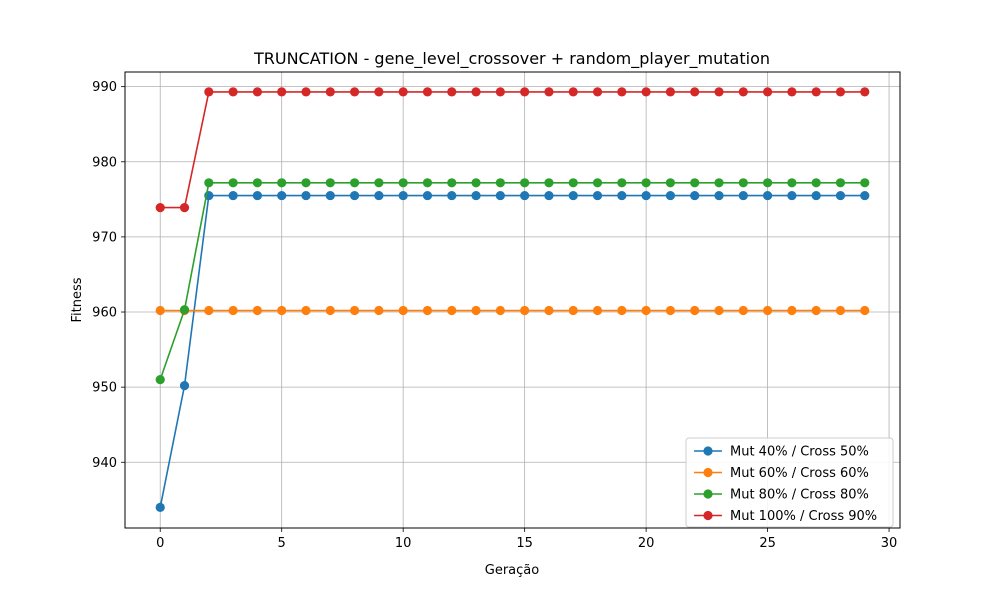 This screenshot has width=1000, height=600. I want to click on x-tick-label: 15, so click(524, 543).